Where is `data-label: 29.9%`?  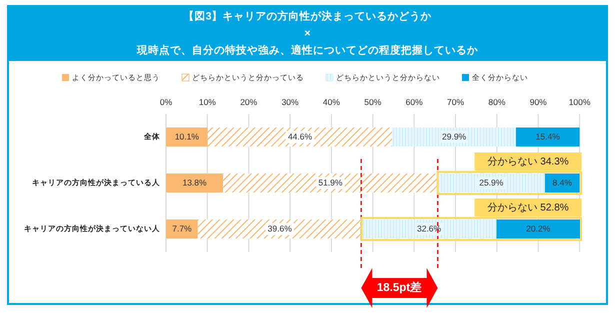
data-label: 29.9% is located at coordinates (454, 136).